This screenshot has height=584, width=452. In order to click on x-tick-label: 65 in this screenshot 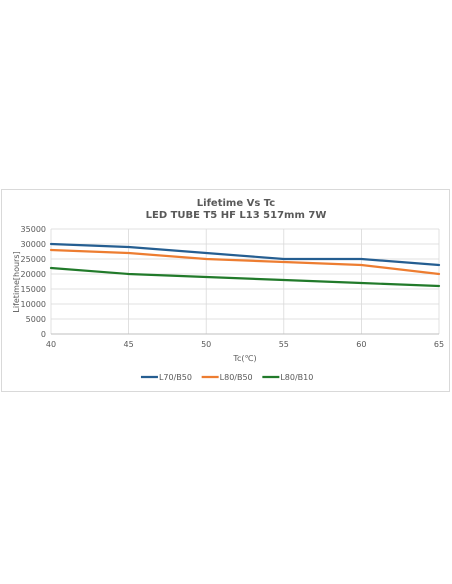, I will do `click(439, 344)`.